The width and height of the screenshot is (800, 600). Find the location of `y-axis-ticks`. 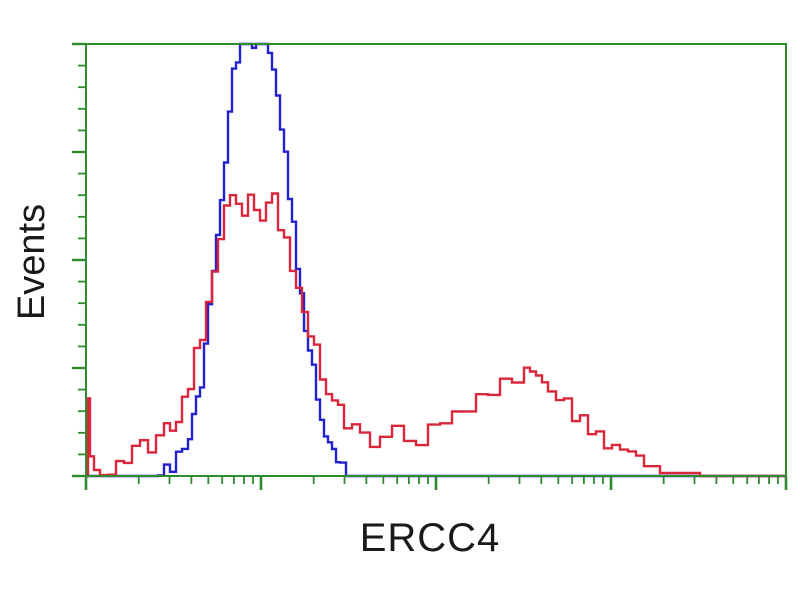

y-axis-ticks is located at coordinates (79, 260).